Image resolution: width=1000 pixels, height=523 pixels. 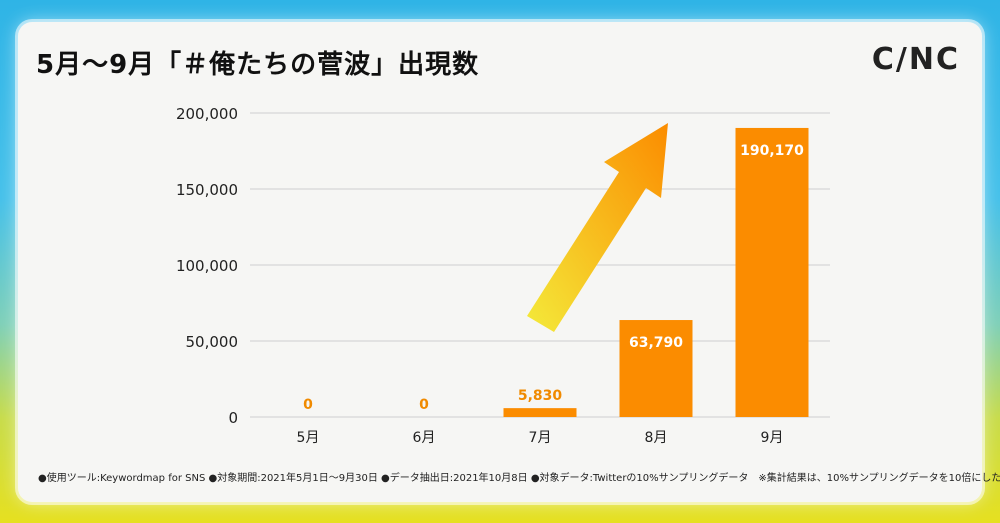 What do you see at coordinates (772, 151) in the screenshot?
I see `value-label: 190,170` at bounding box center [772, 151].